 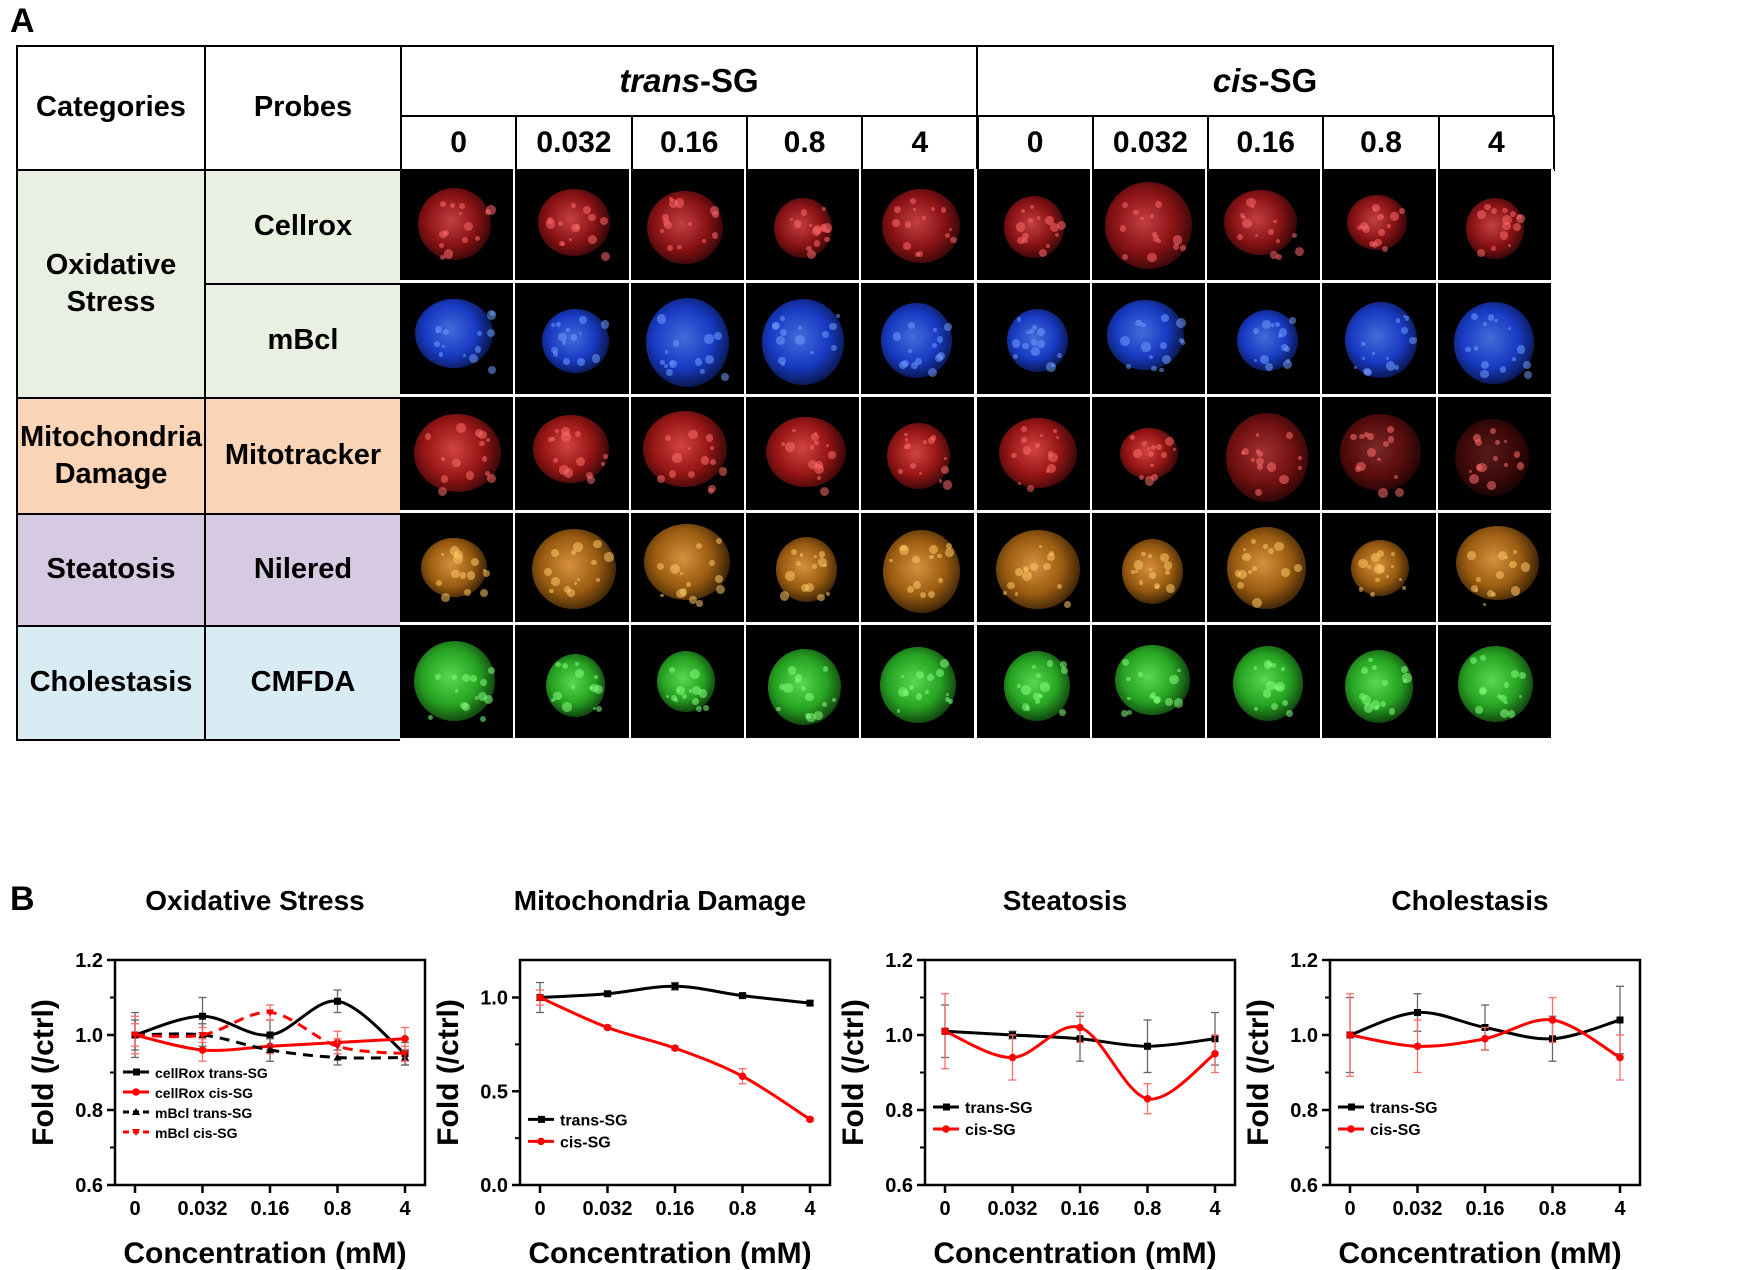 I want to click on x-tick-label: 0.8, so click(x=1553, y=1209).